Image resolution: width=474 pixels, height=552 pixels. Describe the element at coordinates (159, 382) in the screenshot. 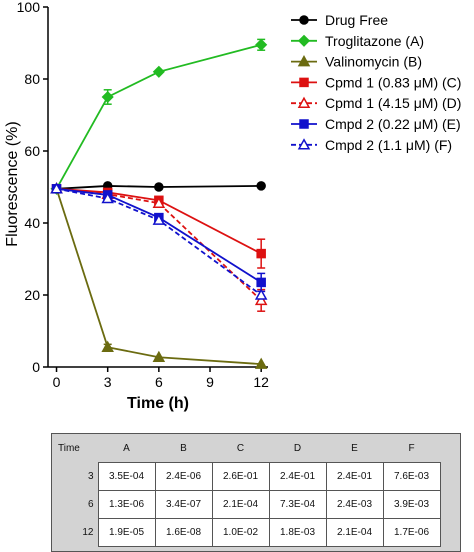

I see `x-tick-label: 6` at that location.